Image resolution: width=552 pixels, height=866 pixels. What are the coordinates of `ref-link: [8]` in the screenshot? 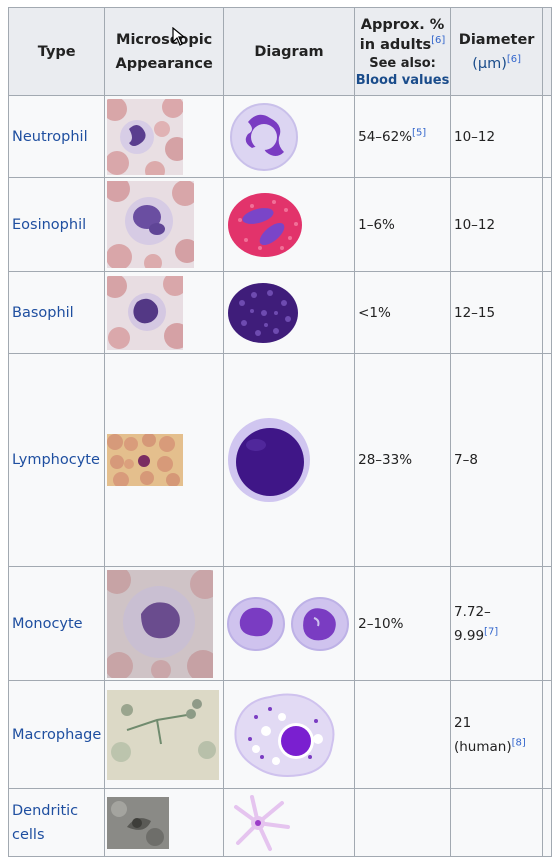 It's located at (518, 742).